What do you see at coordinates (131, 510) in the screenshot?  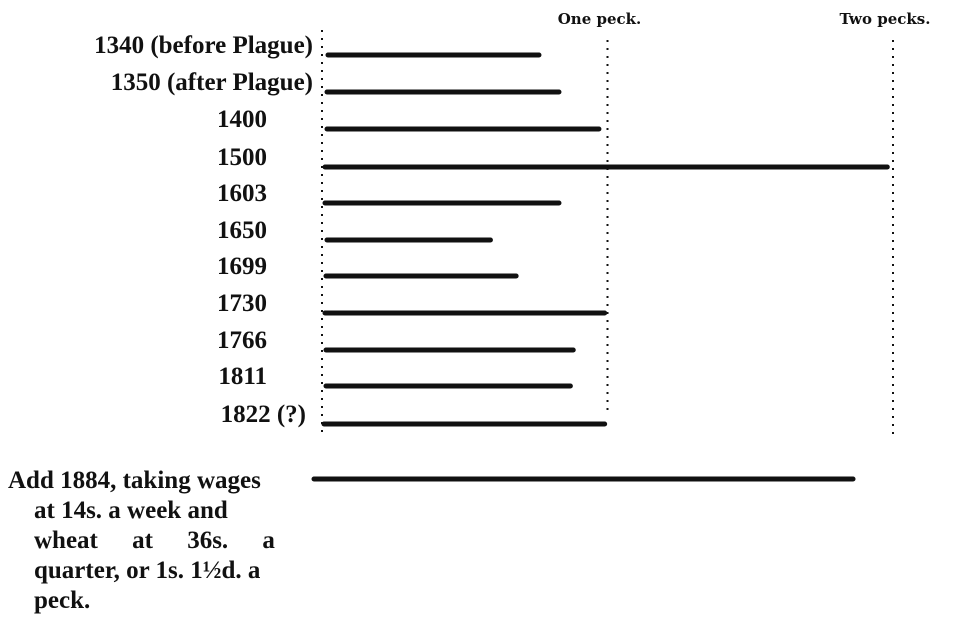 I see `note-line: at 14s. a week and` at bounding box center [131, 510].